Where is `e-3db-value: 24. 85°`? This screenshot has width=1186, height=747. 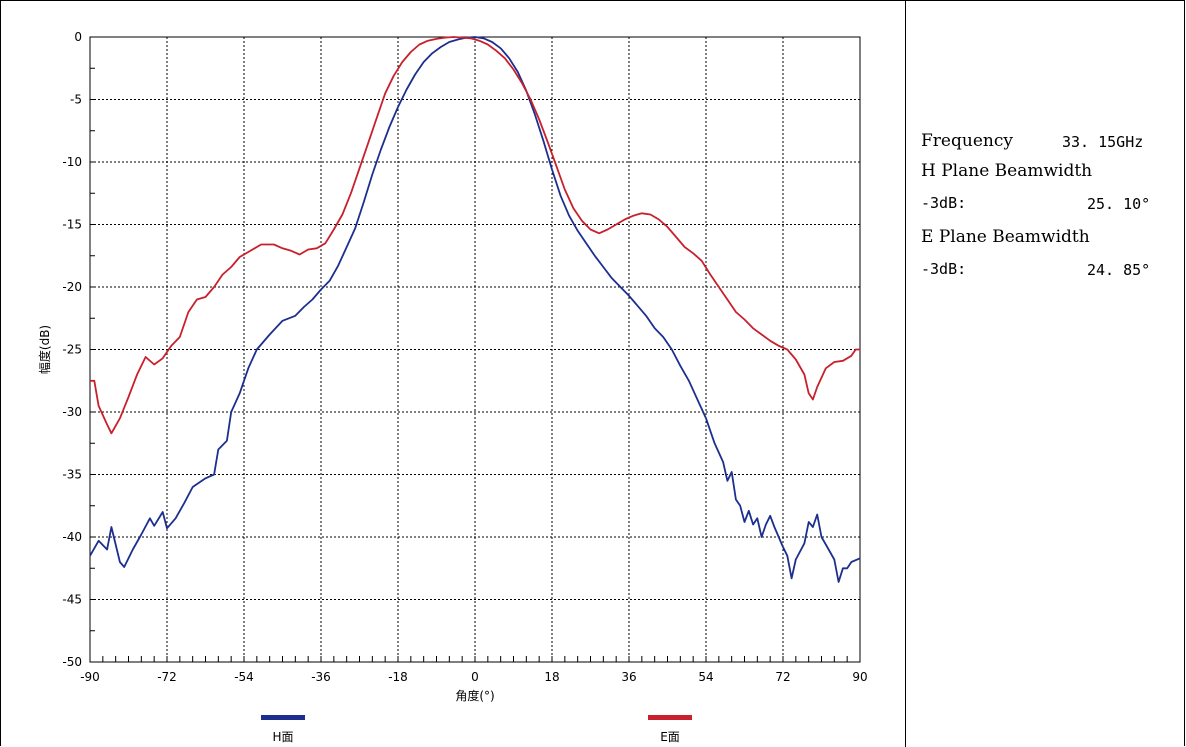 e-3db-value: 24. 85° is located at coordinates (1119, 270).